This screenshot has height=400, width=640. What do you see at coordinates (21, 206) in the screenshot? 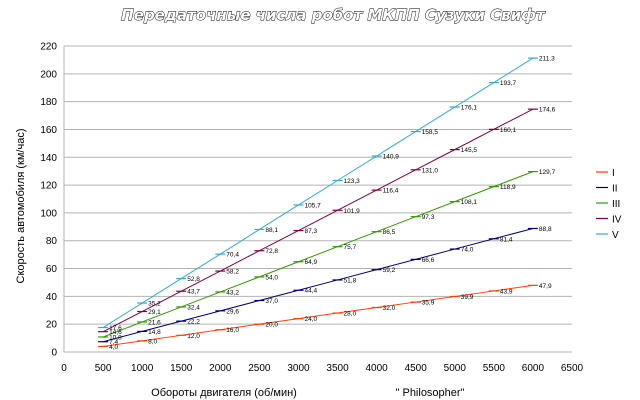
I see `y-axis-label: Скорость автомобиля (км/час)` at bounding box center [21, 206].